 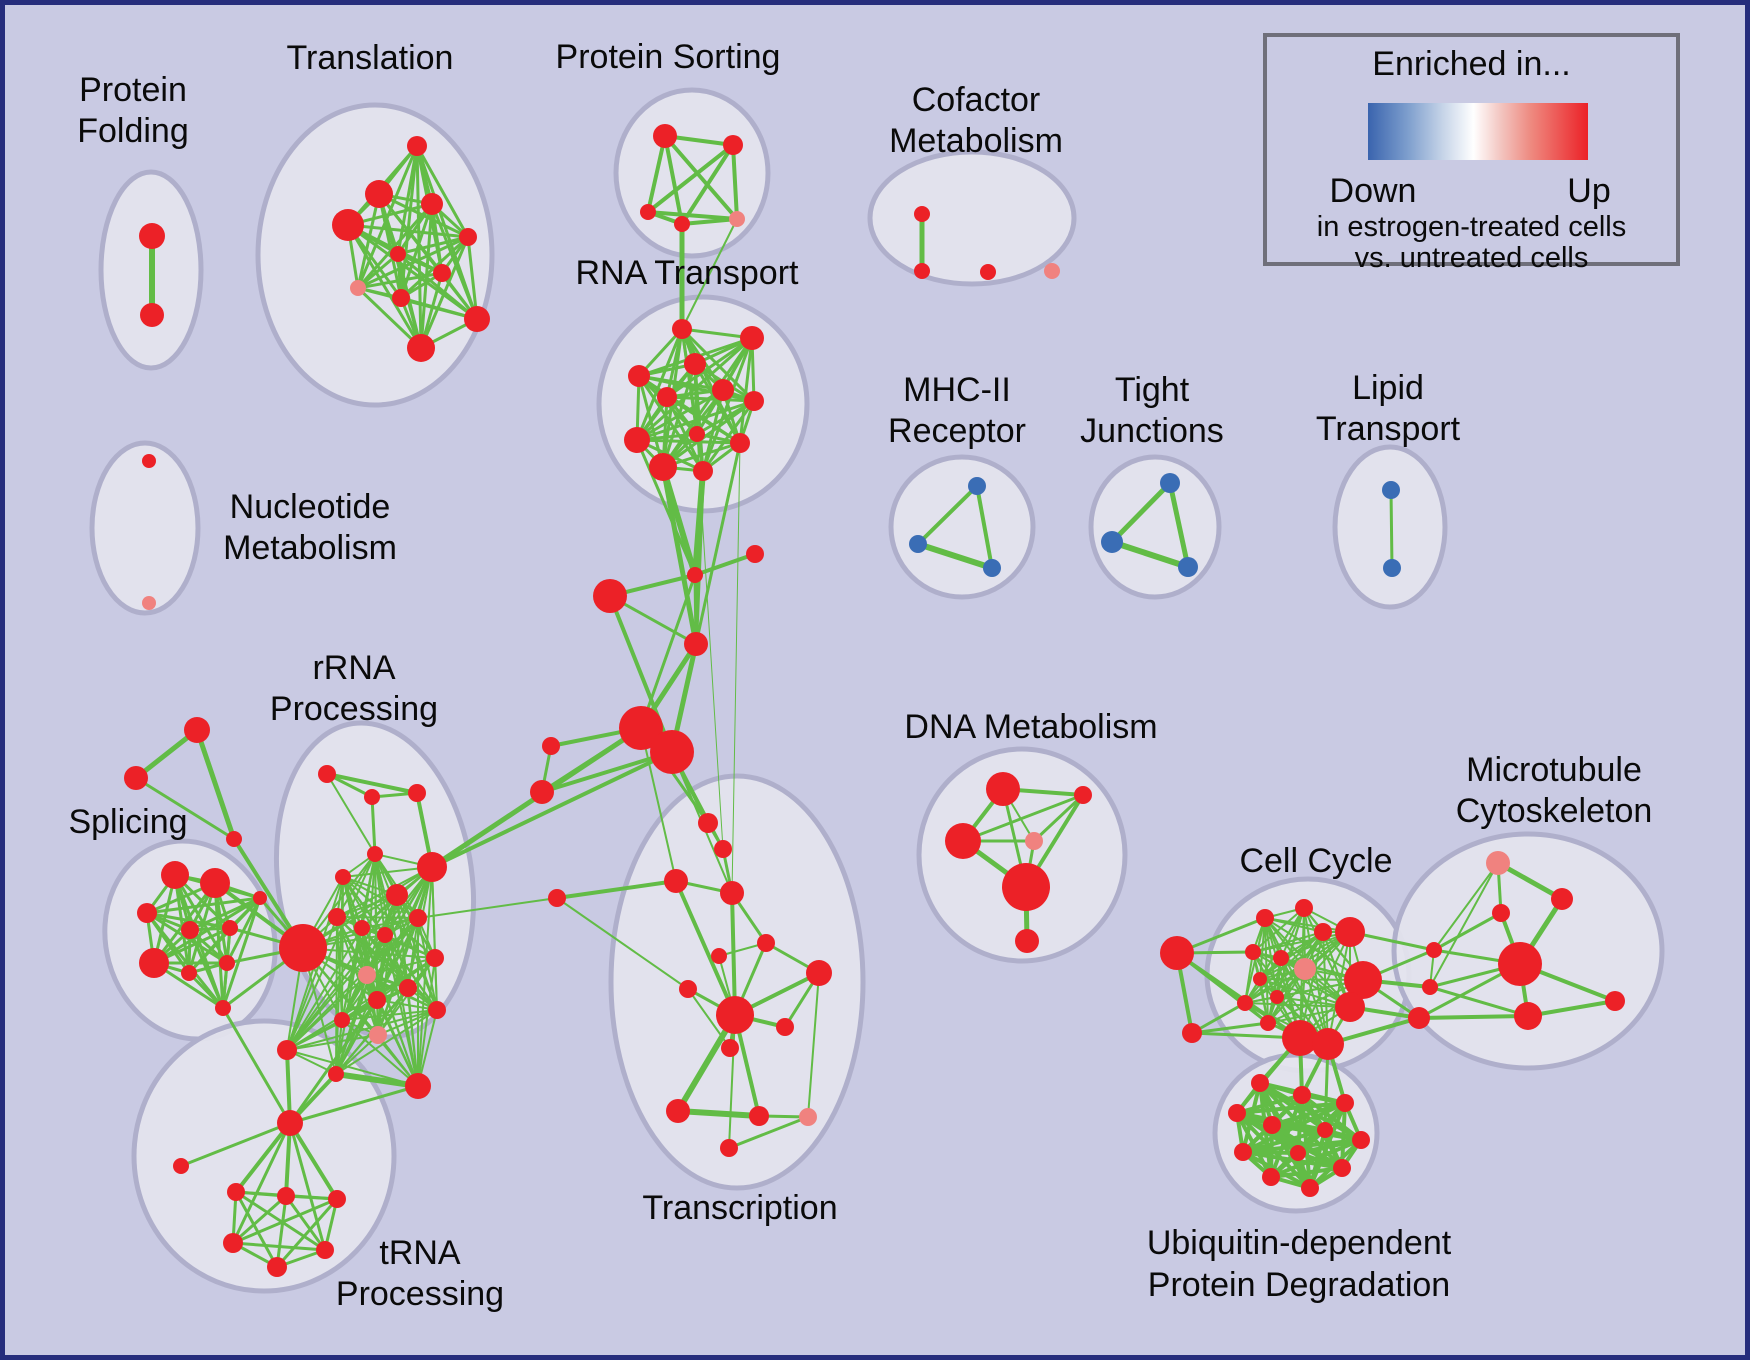 I want to click on gene-set-node-rt4, so click(x=639, y=376).